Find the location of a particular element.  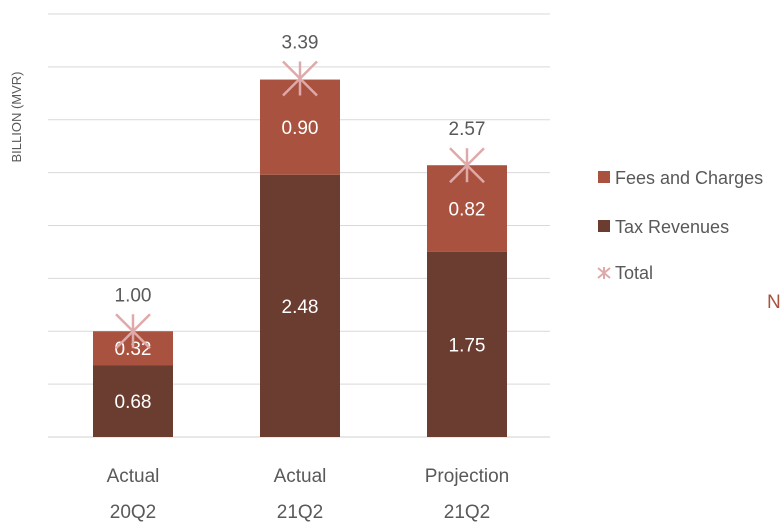

total-label: 1.00 is located at coordinates (133, 295).